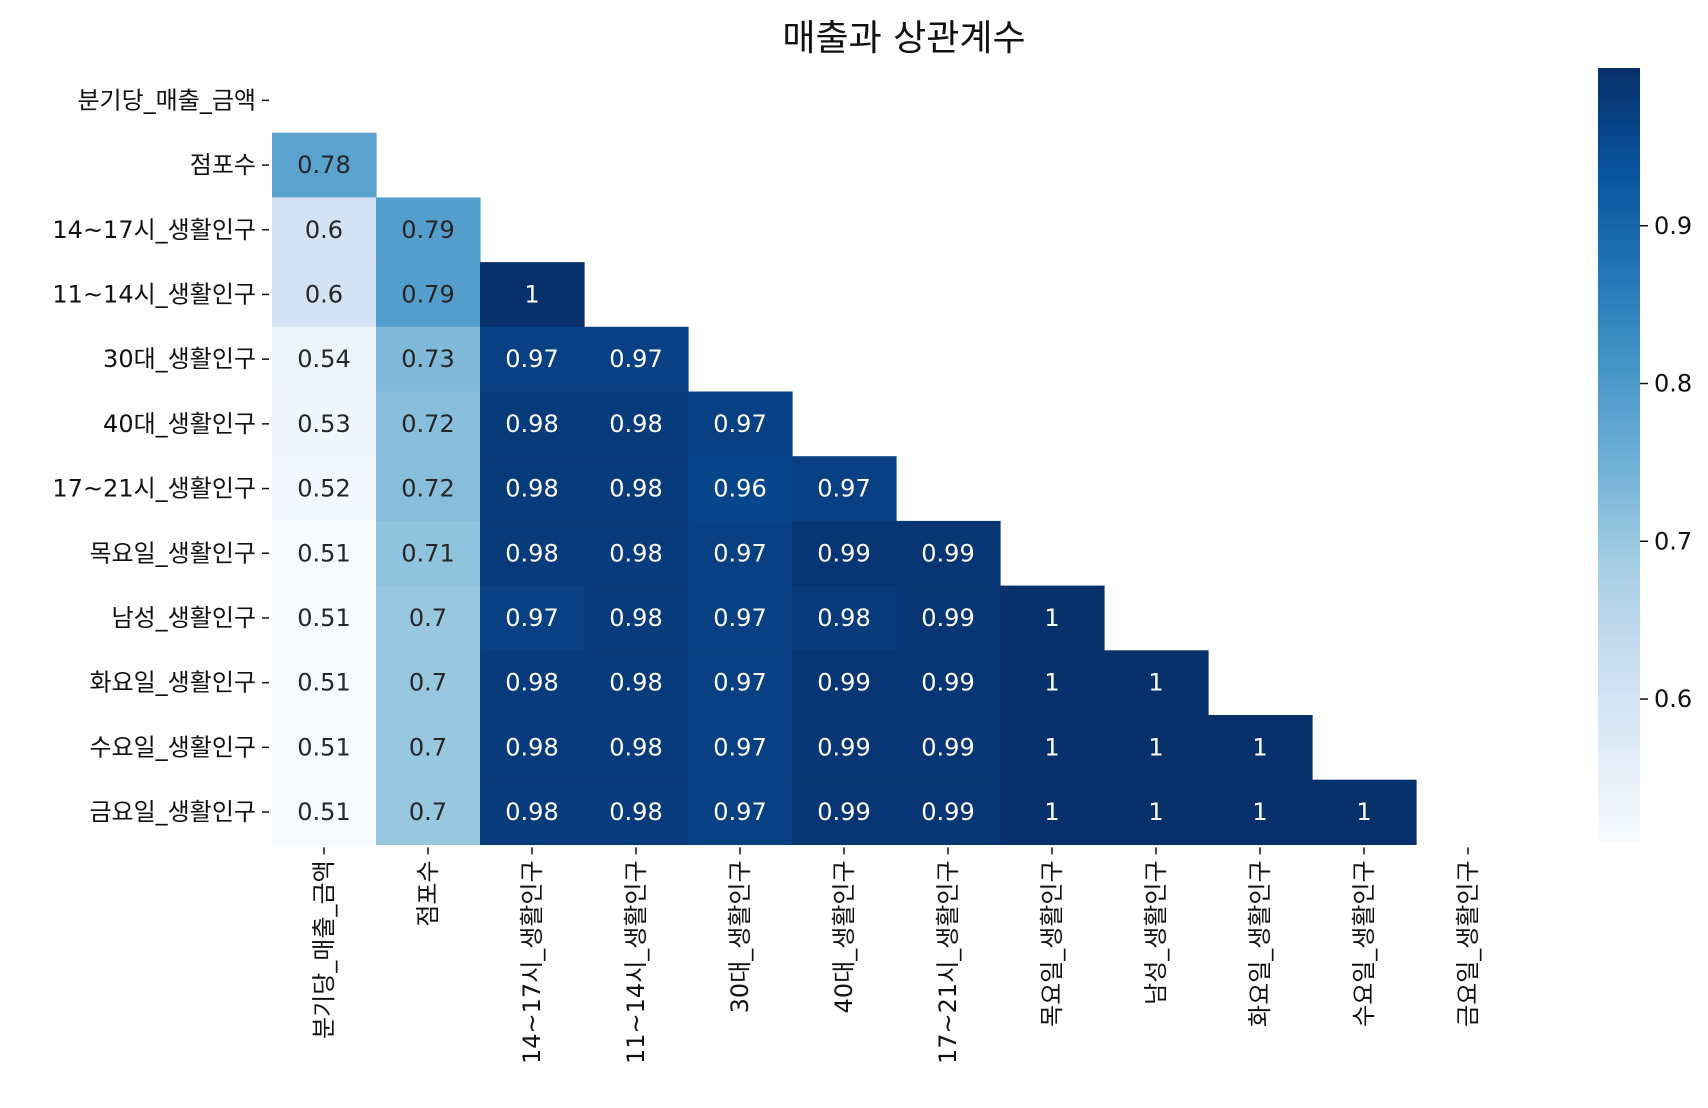 The height and width of the screenshot is (1108, 1708). Describe the element at coordinates (154, 489) in the screenshot. I see `y-tick-label: 17~21시_생활인구` at that location.